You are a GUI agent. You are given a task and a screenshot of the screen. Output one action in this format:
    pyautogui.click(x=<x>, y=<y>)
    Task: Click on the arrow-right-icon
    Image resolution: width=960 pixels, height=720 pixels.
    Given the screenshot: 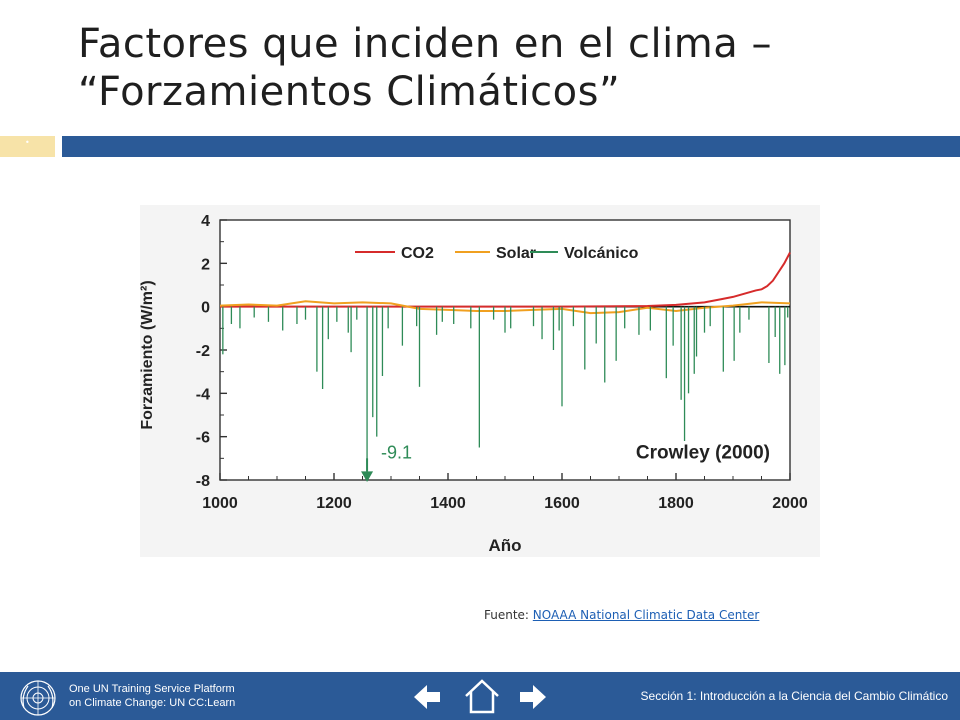 What is the action you would take?
    pyautogui.click(x=533, y=697)
    